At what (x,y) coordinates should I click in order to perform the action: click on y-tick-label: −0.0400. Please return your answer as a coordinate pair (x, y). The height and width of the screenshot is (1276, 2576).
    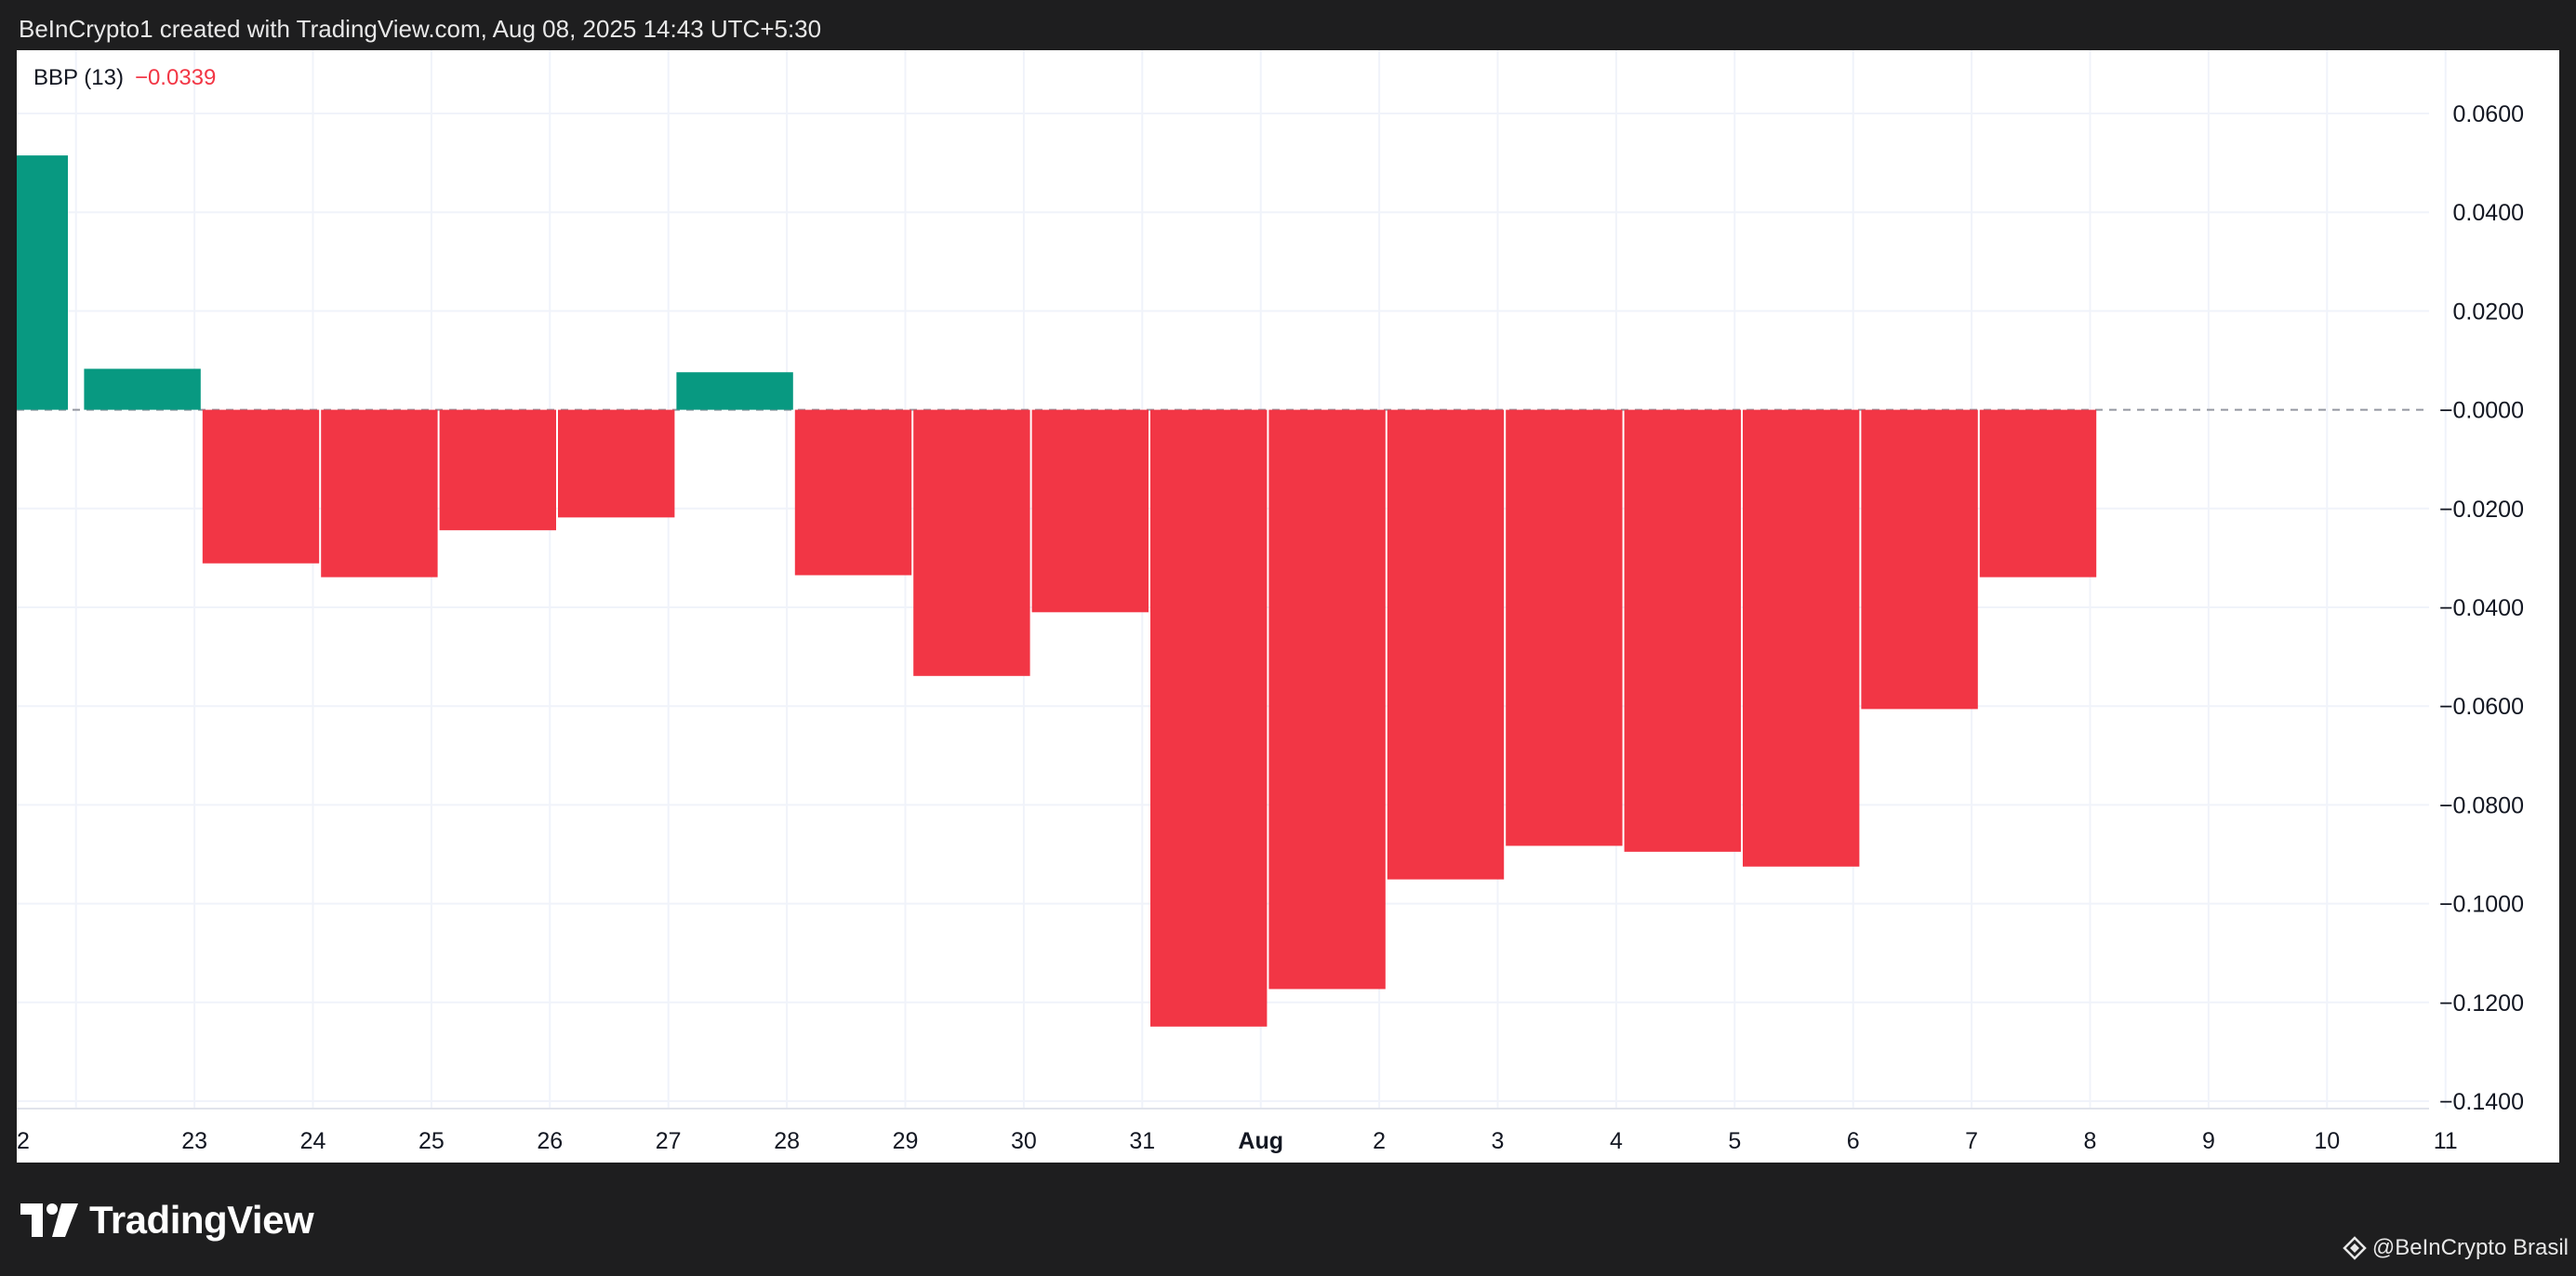
    Looking at the image, I should click on (2481, 608).